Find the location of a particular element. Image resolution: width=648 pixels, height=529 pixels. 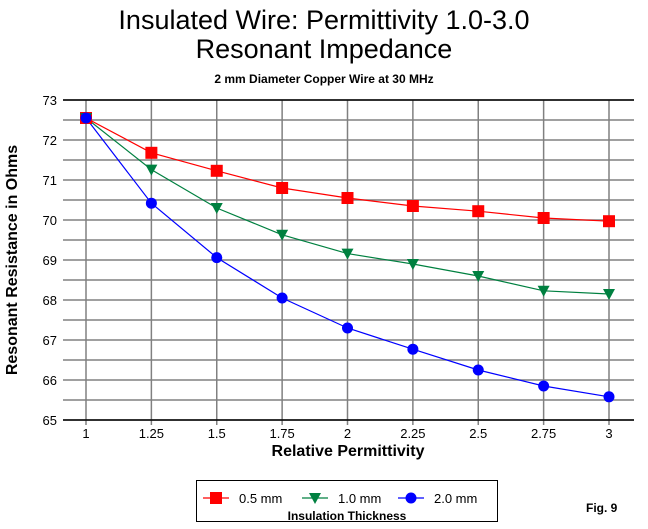

x-tick-label: 1.5 is located at coordinates (217, 433).